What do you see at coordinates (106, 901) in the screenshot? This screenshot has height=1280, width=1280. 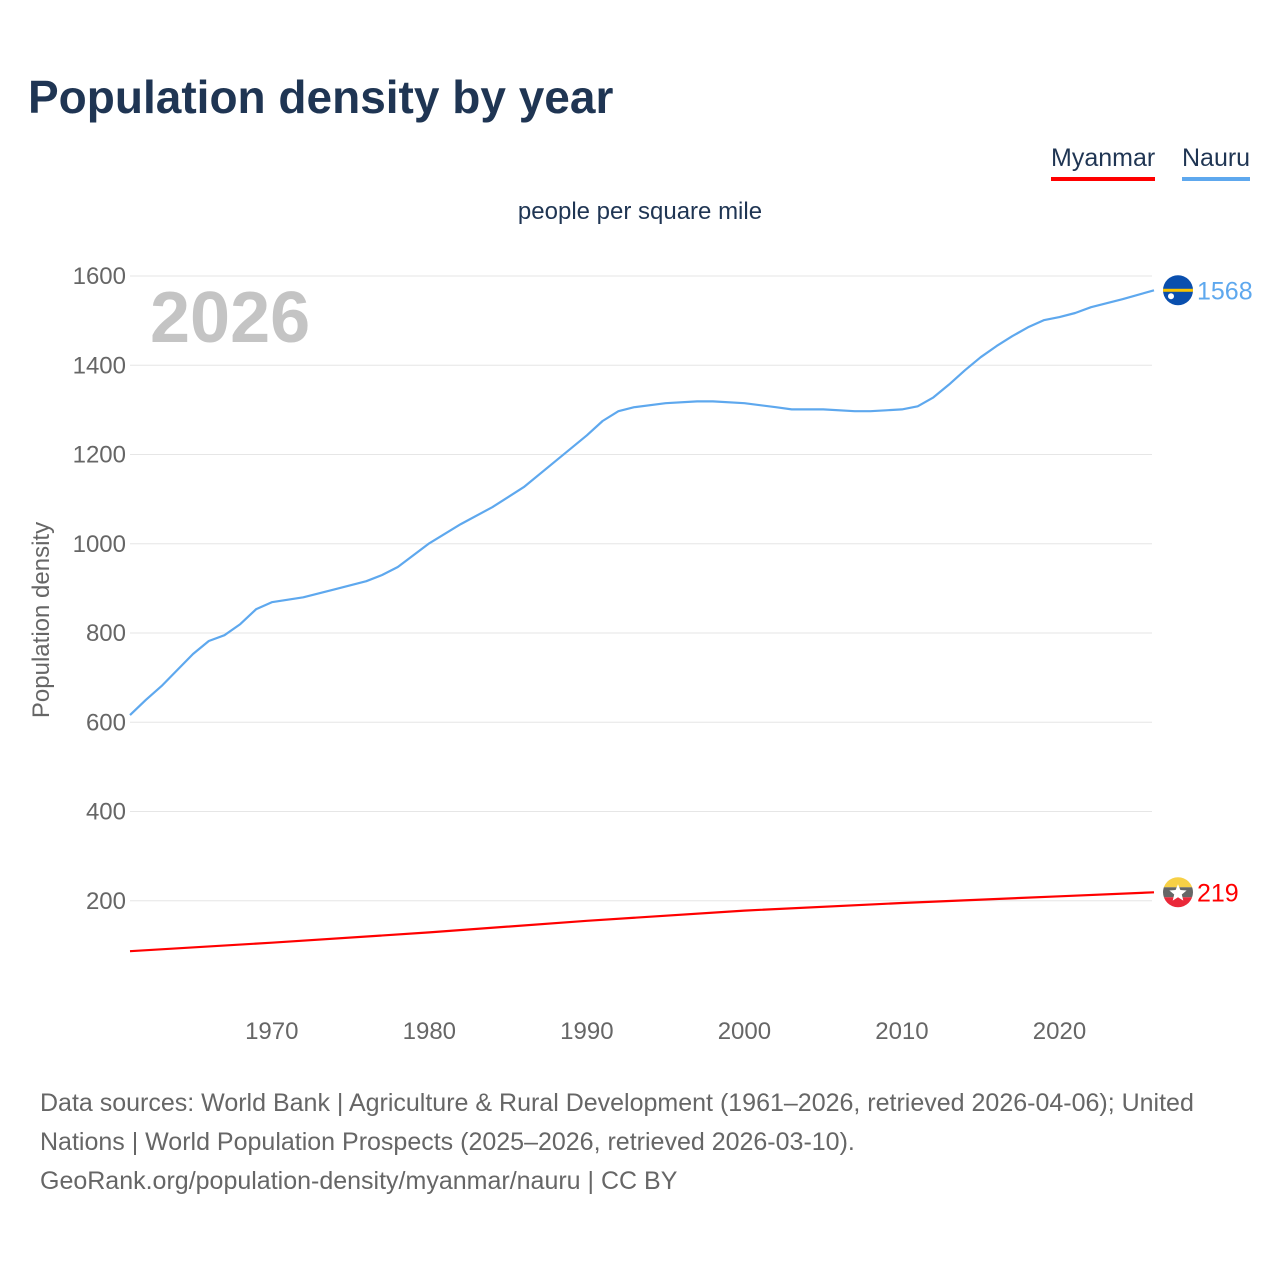 I see `y-tick-label: 200` at bounding box center [106, 901].